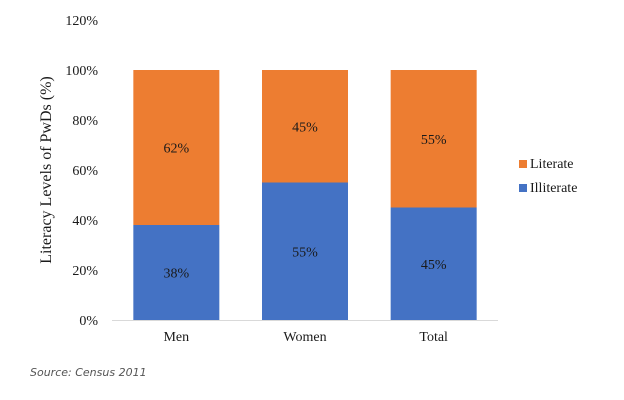 The width and height of the screenshot is (624, 400). What do you see at coordinates (88, 372) in the screenshot?
I see `source-note: Source: Census 2011` at bounding box center [88, 372].